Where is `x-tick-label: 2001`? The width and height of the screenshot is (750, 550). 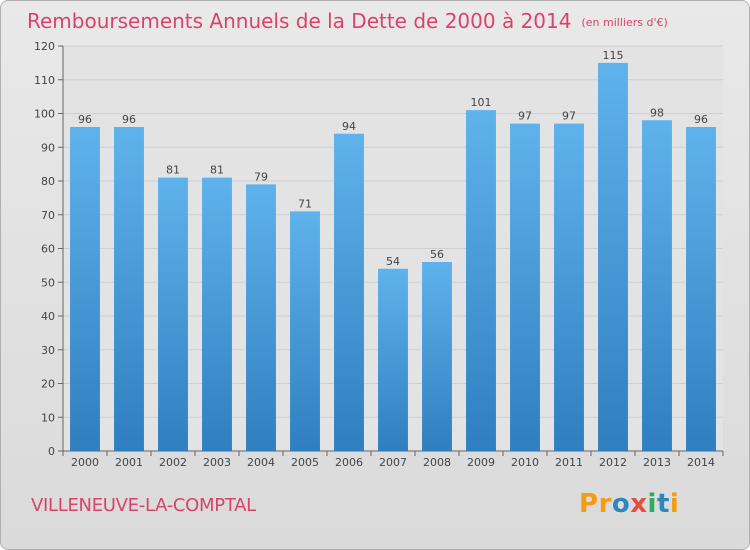 x-tick-label: 2001 is located at coordinates (129, 462).